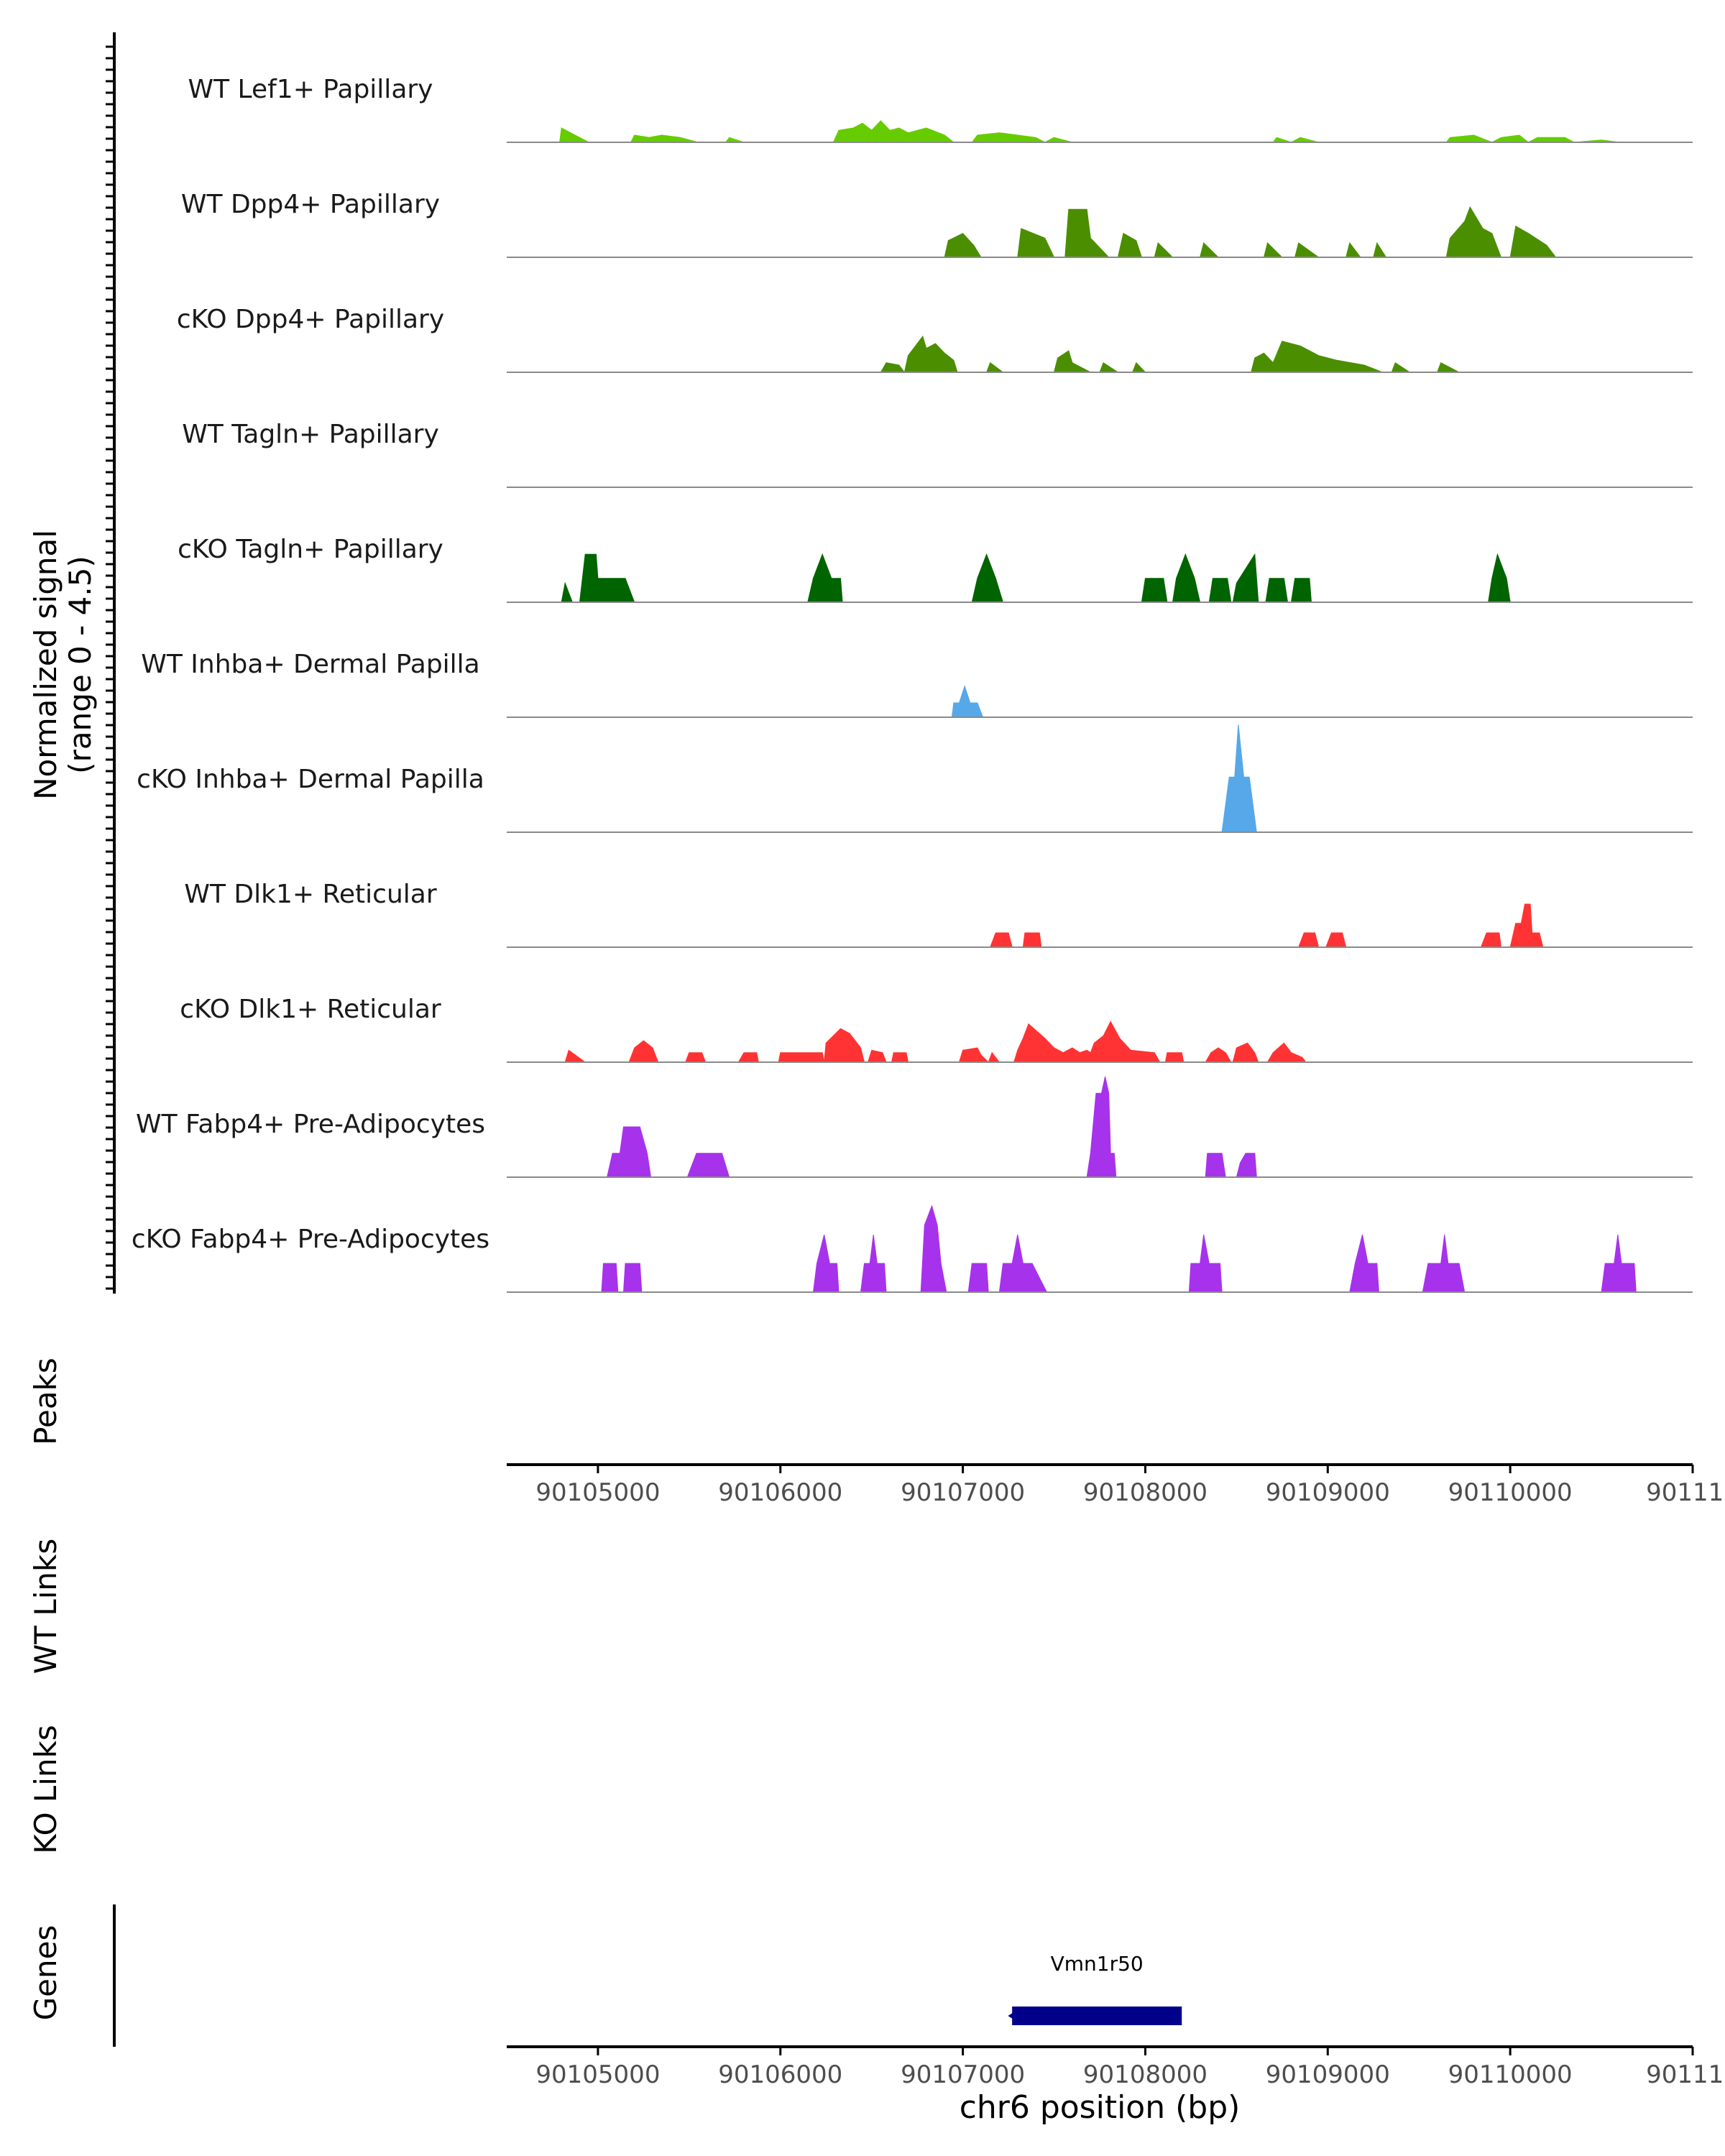  I want to click on track: WT Dlk1+ Reticular, so click(938, 914).